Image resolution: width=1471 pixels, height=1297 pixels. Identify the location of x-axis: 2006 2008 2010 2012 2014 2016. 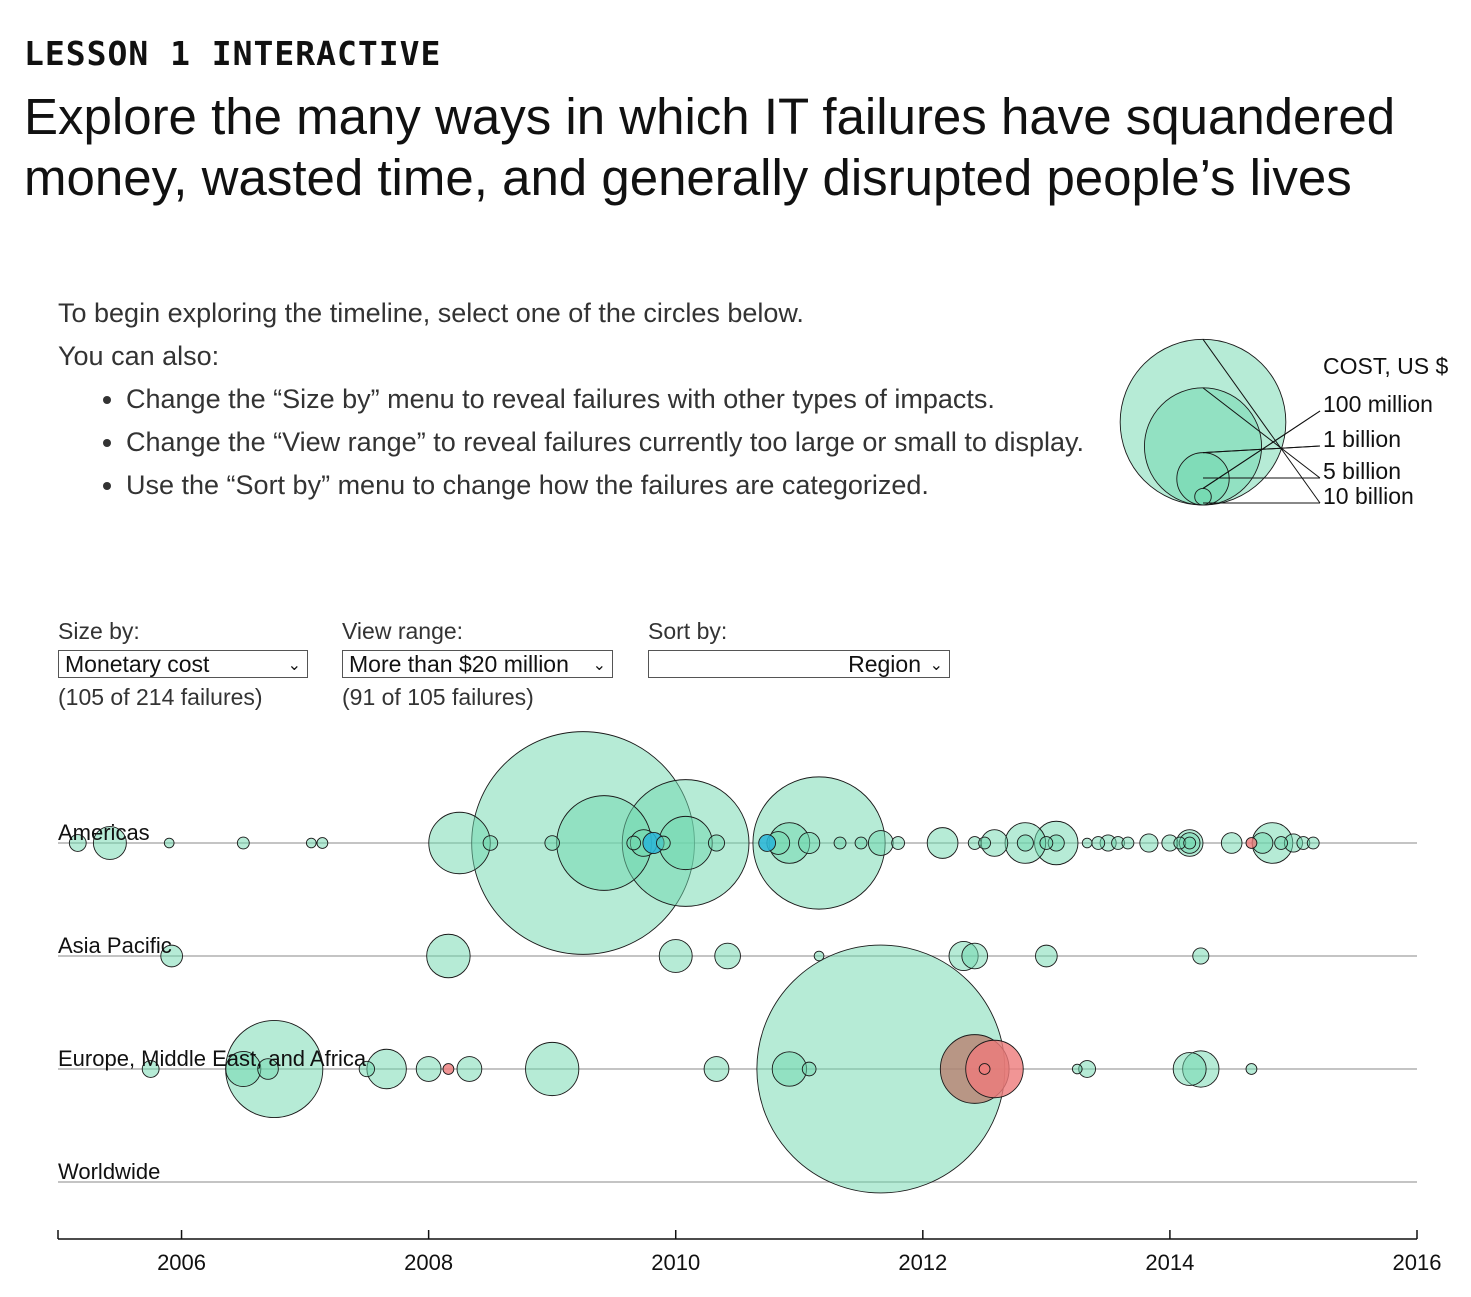
(749, 1252).